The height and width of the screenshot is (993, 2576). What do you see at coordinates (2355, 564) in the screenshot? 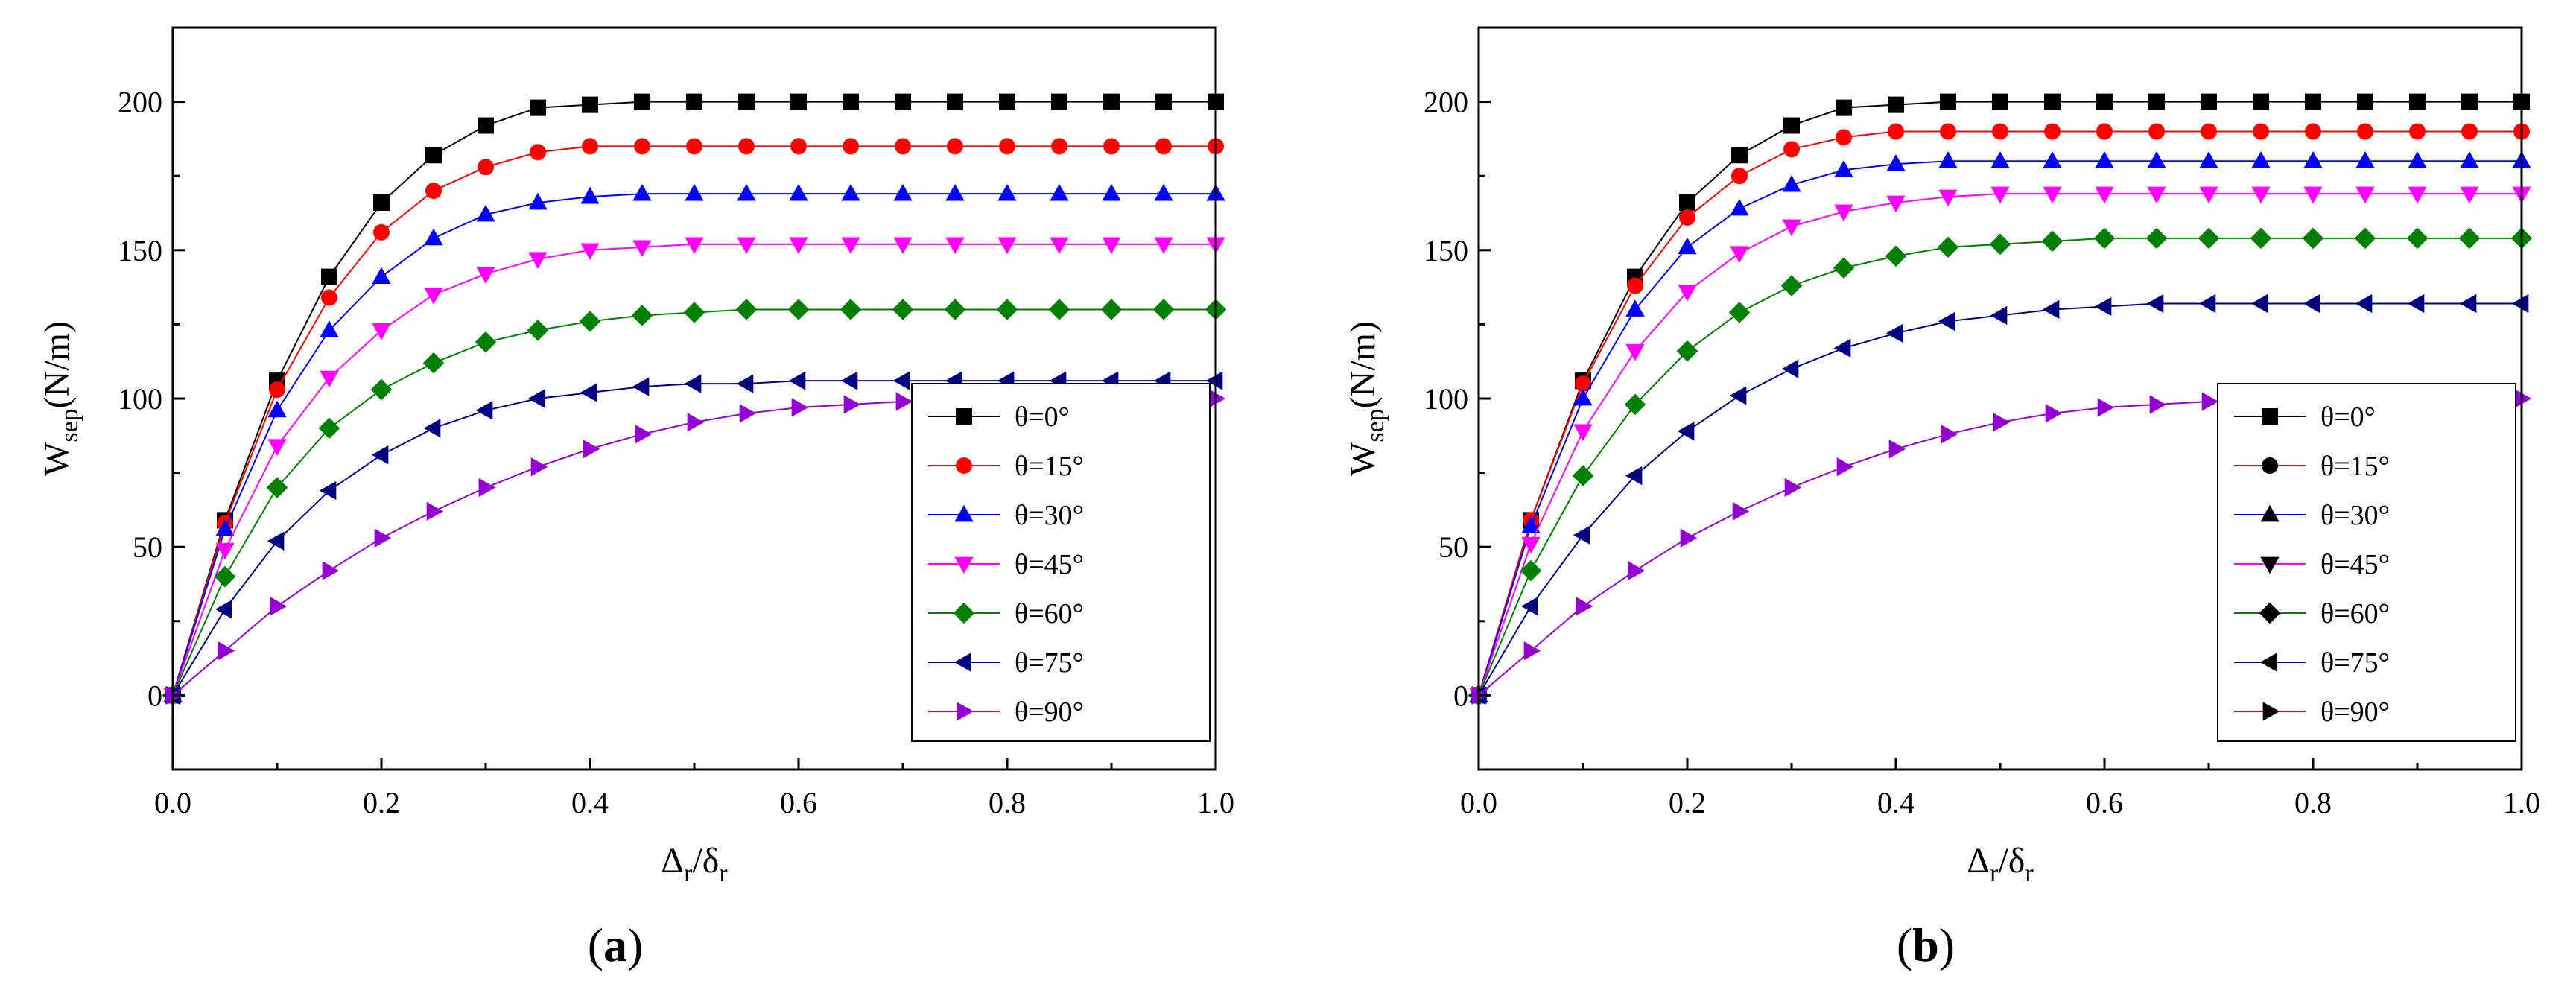
I see `legend-label: θ=45°` at bounding box center [2355, 564].